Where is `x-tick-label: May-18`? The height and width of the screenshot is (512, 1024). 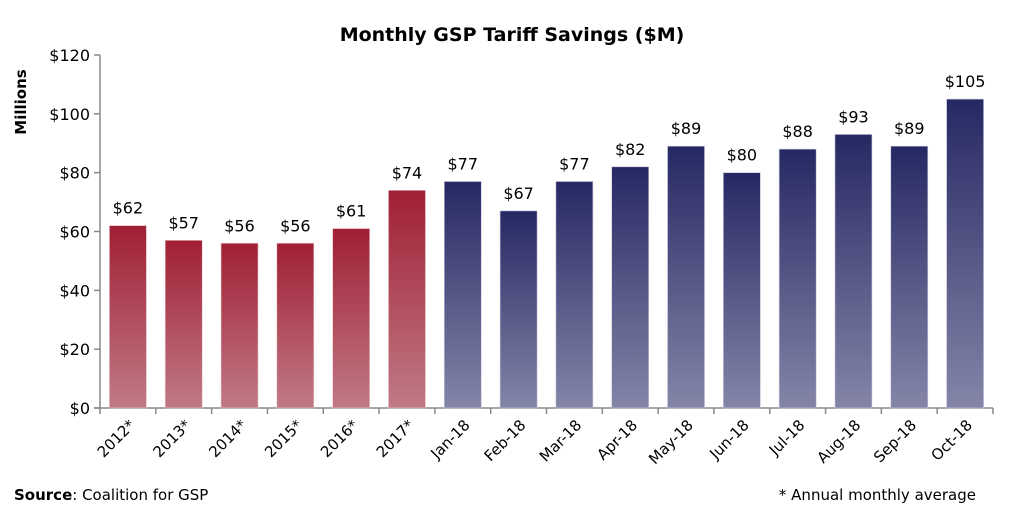 x-tick-label: May-18 is located at coordinates (671, 442).